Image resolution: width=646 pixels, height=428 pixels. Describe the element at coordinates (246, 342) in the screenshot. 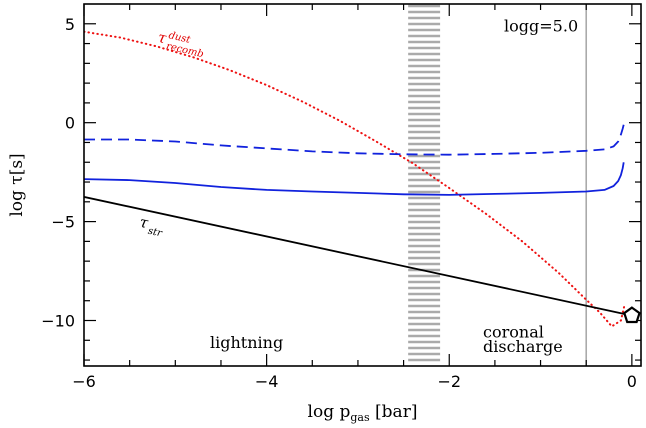

I see `annotation-lightning: lightning` at that location.